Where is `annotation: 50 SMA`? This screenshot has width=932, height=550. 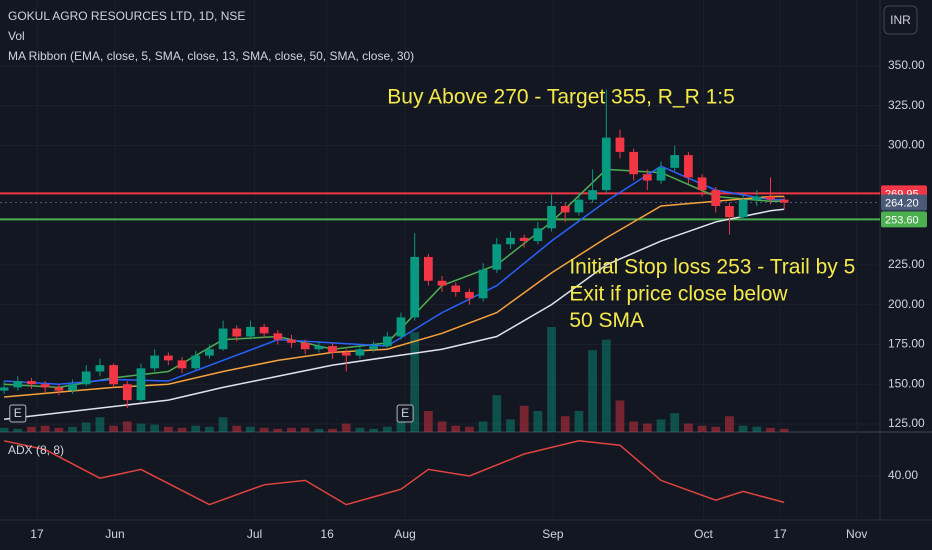
annotation: 50 SMA is located at coordinates (606, 320).